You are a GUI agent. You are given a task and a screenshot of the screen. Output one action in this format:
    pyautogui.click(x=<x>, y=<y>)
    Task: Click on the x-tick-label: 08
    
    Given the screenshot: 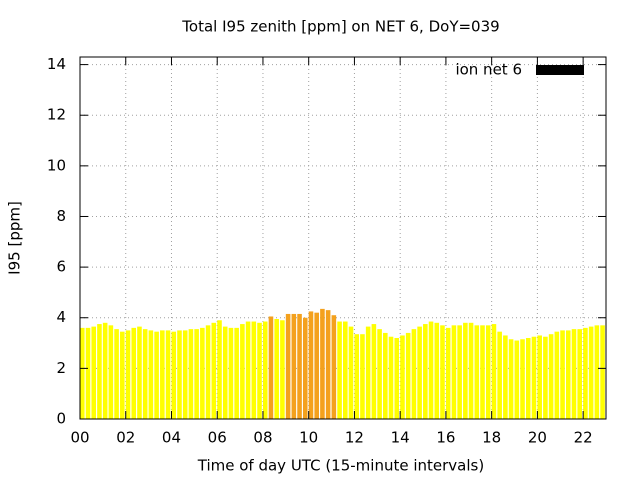 What is the action you would take?
    pyautogui.click(x=262, y=438)
    